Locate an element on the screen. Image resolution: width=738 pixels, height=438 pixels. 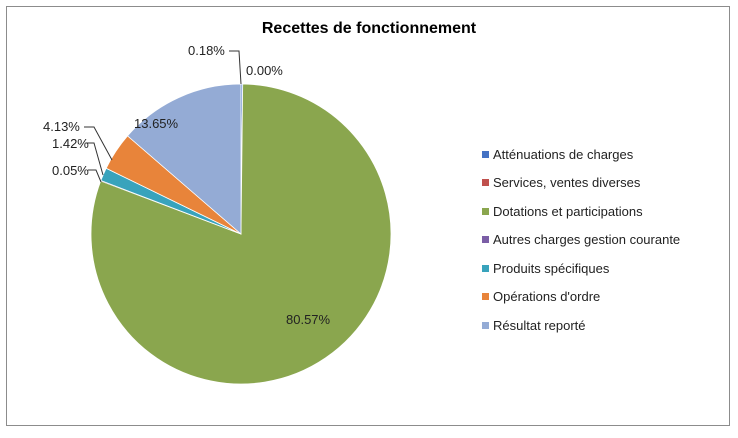
data-label-2: 80.57% is located at coordinates (308, 319).